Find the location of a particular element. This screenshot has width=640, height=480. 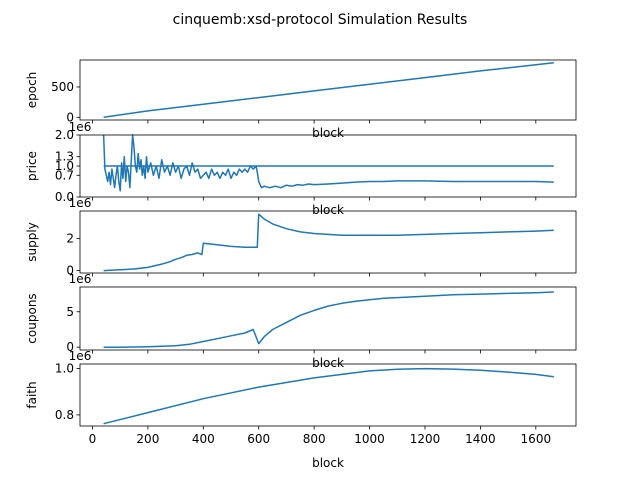

x-tick-label: 200 is located at coordinates (147, 439).